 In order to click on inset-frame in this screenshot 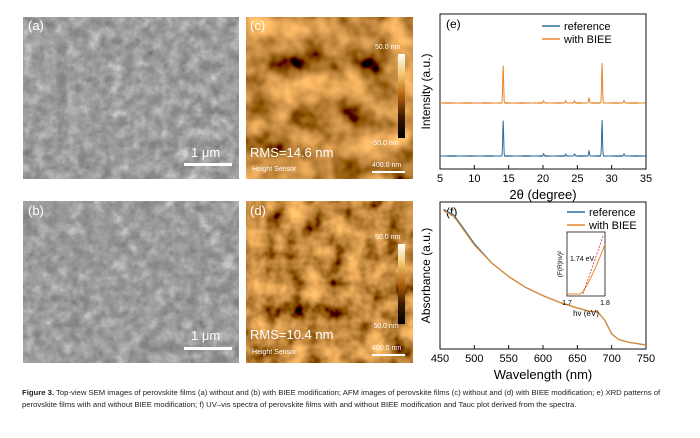, I will do `click(586, 264)`.